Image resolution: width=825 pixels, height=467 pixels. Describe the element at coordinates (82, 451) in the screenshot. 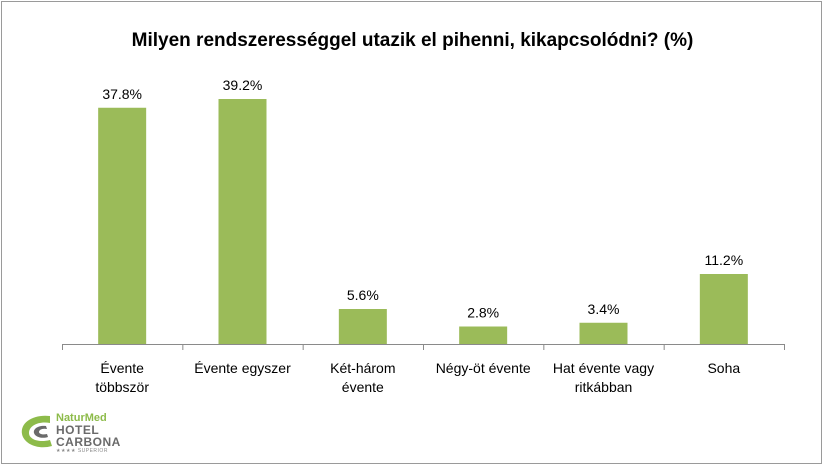

I see `logo-line-superior: ★★★★ SUPERIOR` at that location.